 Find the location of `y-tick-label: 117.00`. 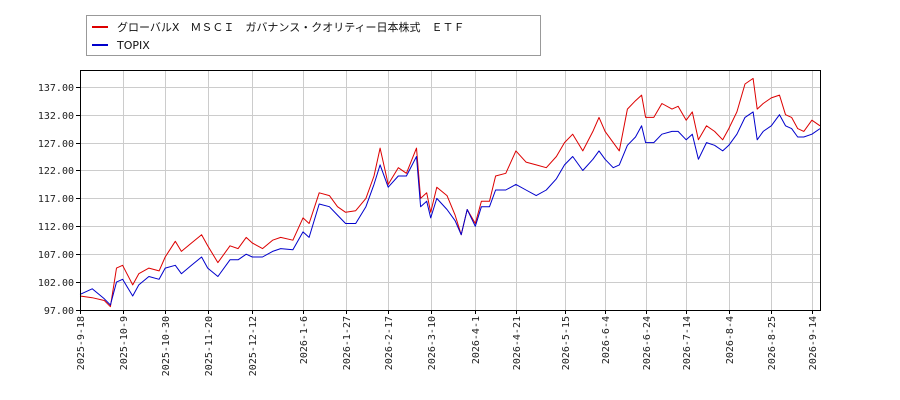

y-tick-label: 117.00 is located at coordinates (56, 199).